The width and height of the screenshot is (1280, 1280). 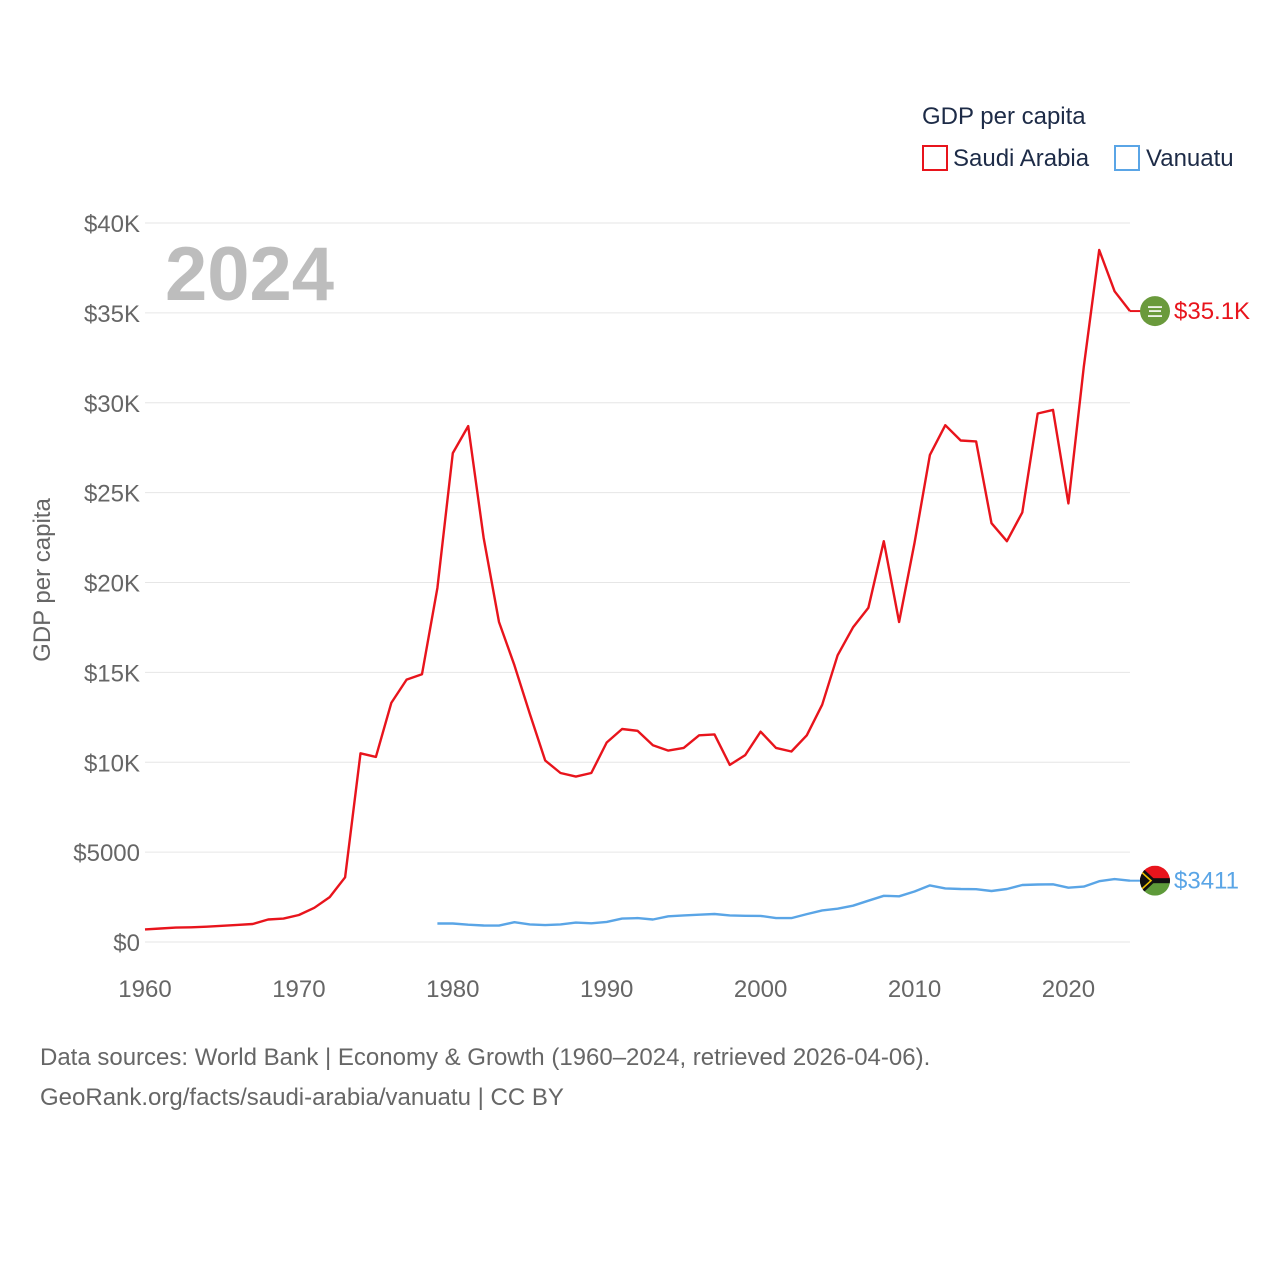 I want to click on series-line-vanuatu, so click(x=784, y=902).